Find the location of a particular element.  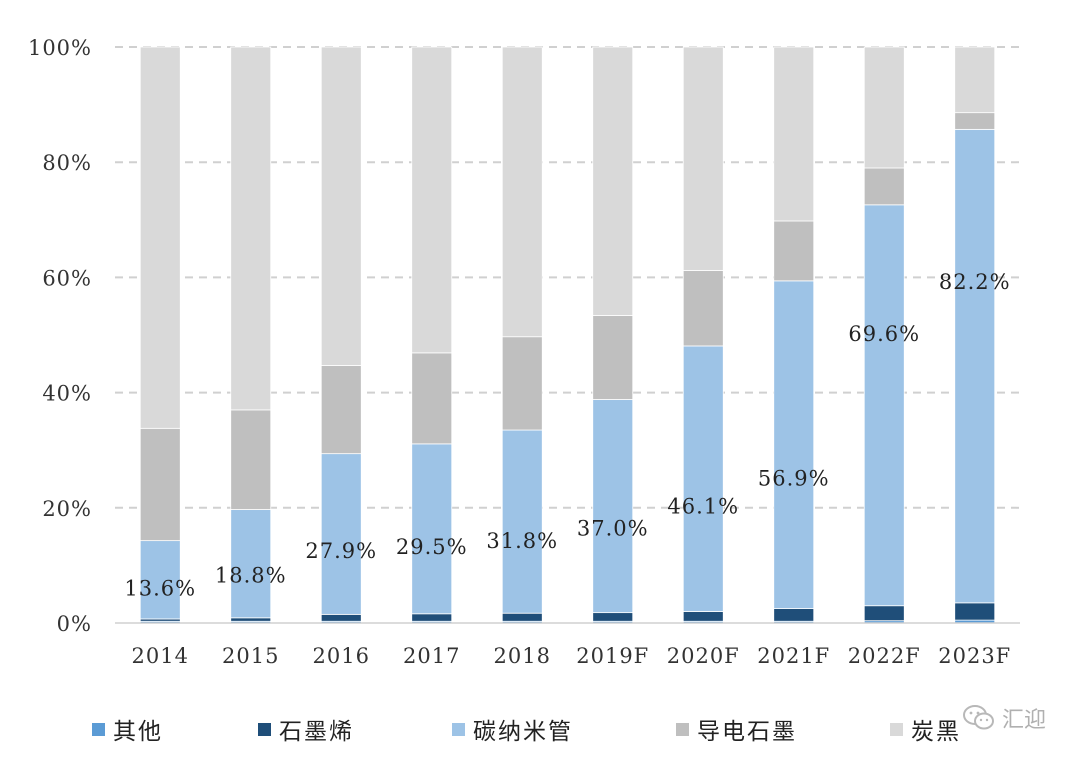

x-tick-label: 2016 is located at coordinates (341, 656).